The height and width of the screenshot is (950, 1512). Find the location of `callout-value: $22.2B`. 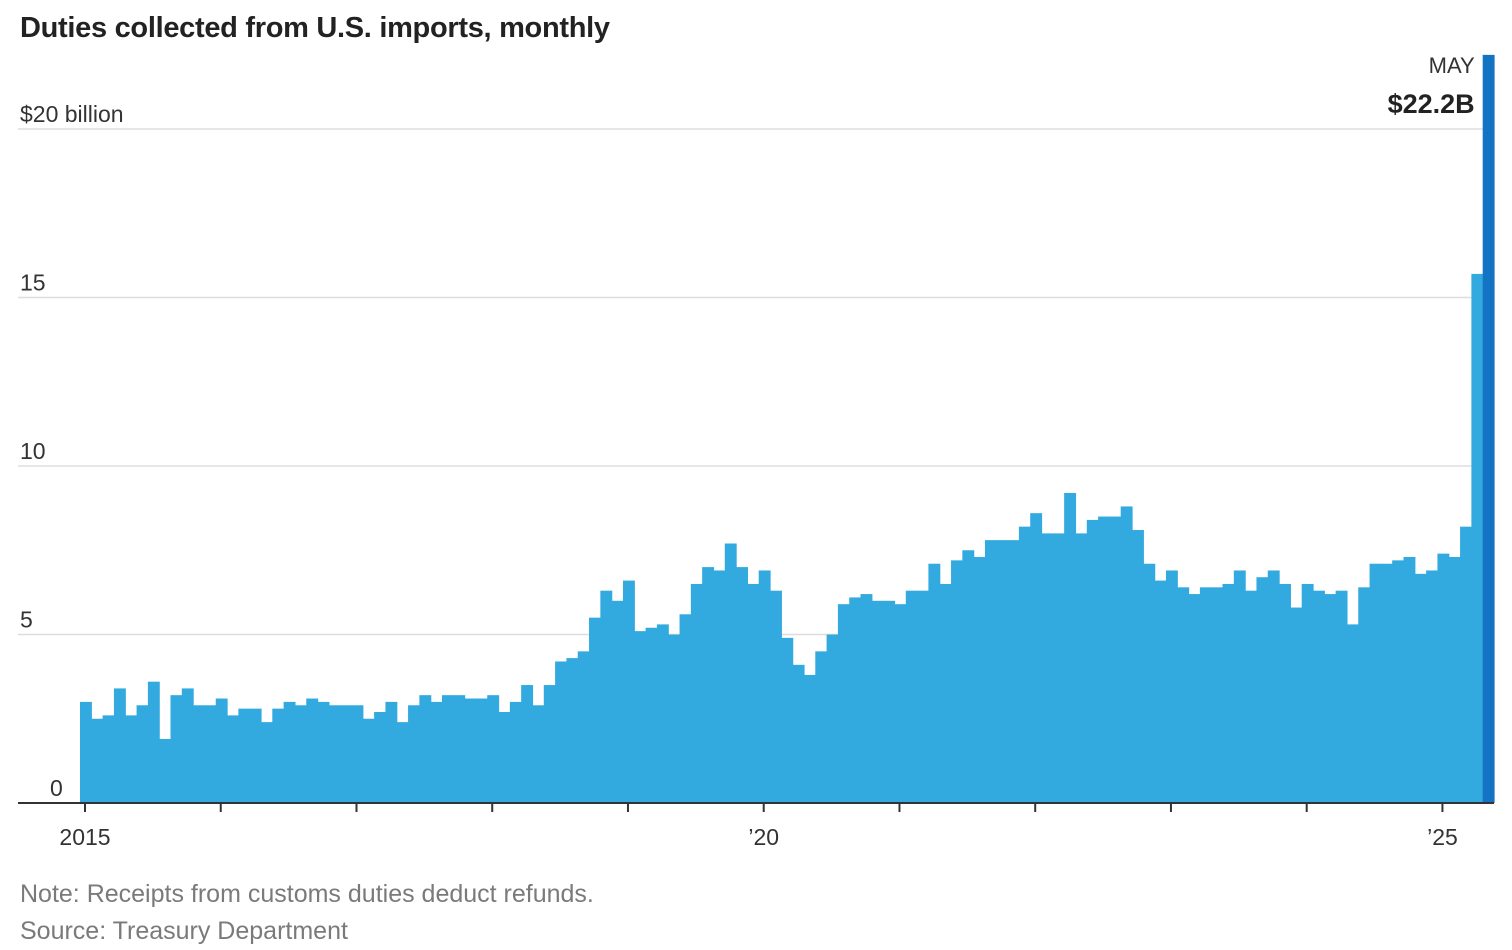

callout-value: $22.2B is located at coordinates (1431, 104).